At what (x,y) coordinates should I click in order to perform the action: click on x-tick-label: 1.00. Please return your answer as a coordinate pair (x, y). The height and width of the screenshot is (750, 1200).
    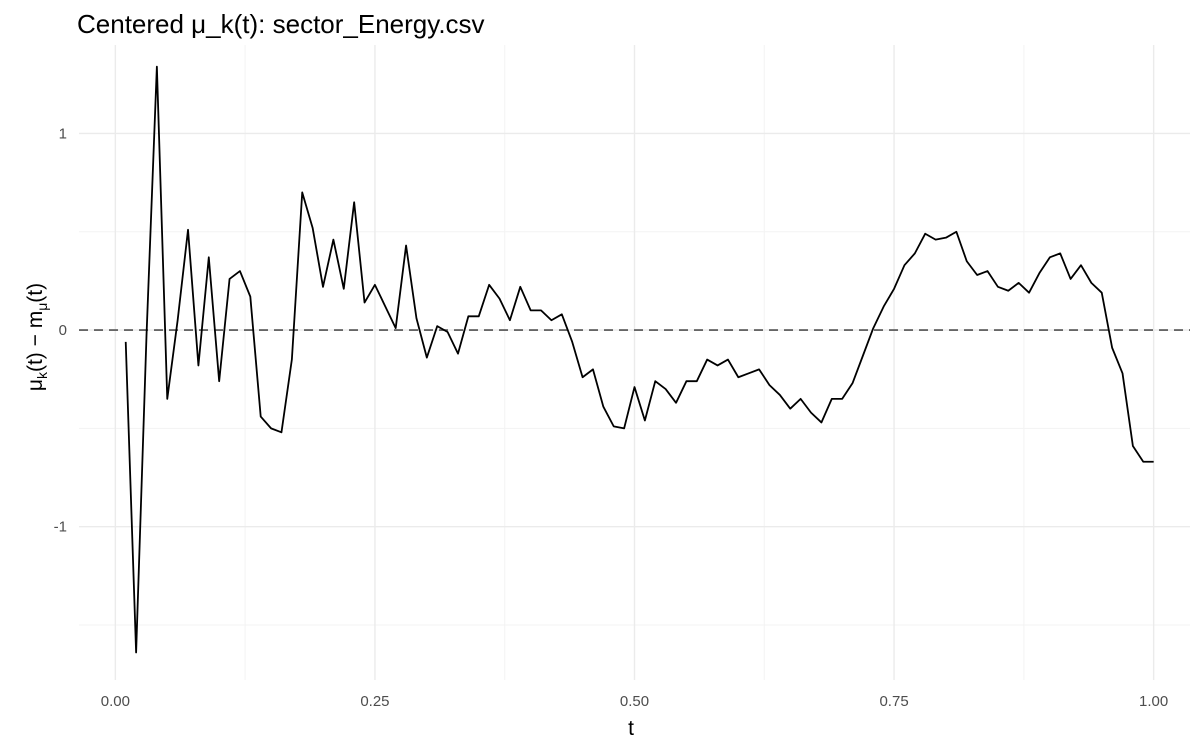
    Looking at the image, I should click on (1153, 701).